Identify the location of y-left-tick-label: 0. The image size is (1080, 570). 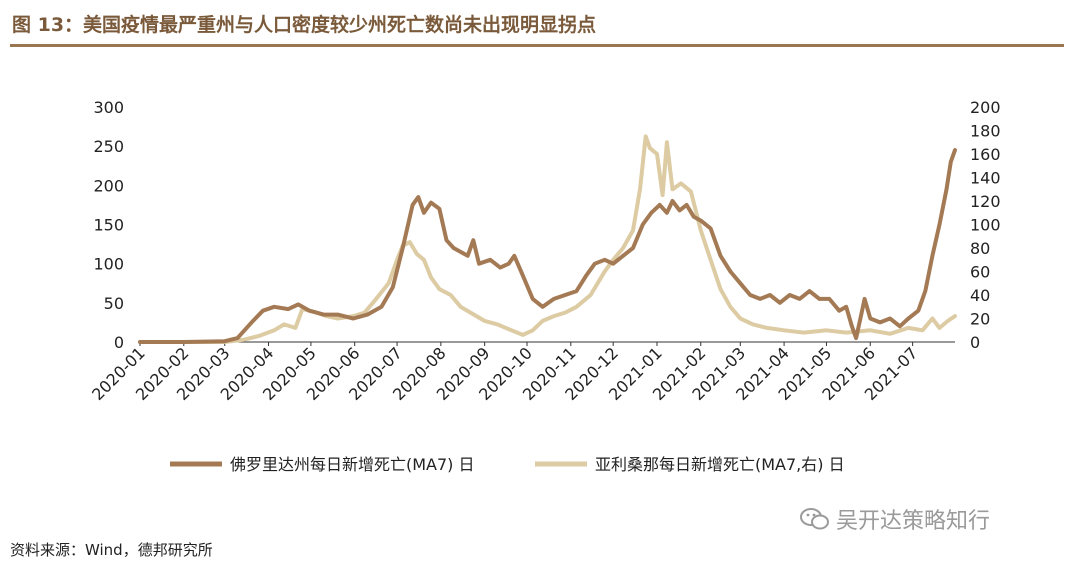
(119, 342).